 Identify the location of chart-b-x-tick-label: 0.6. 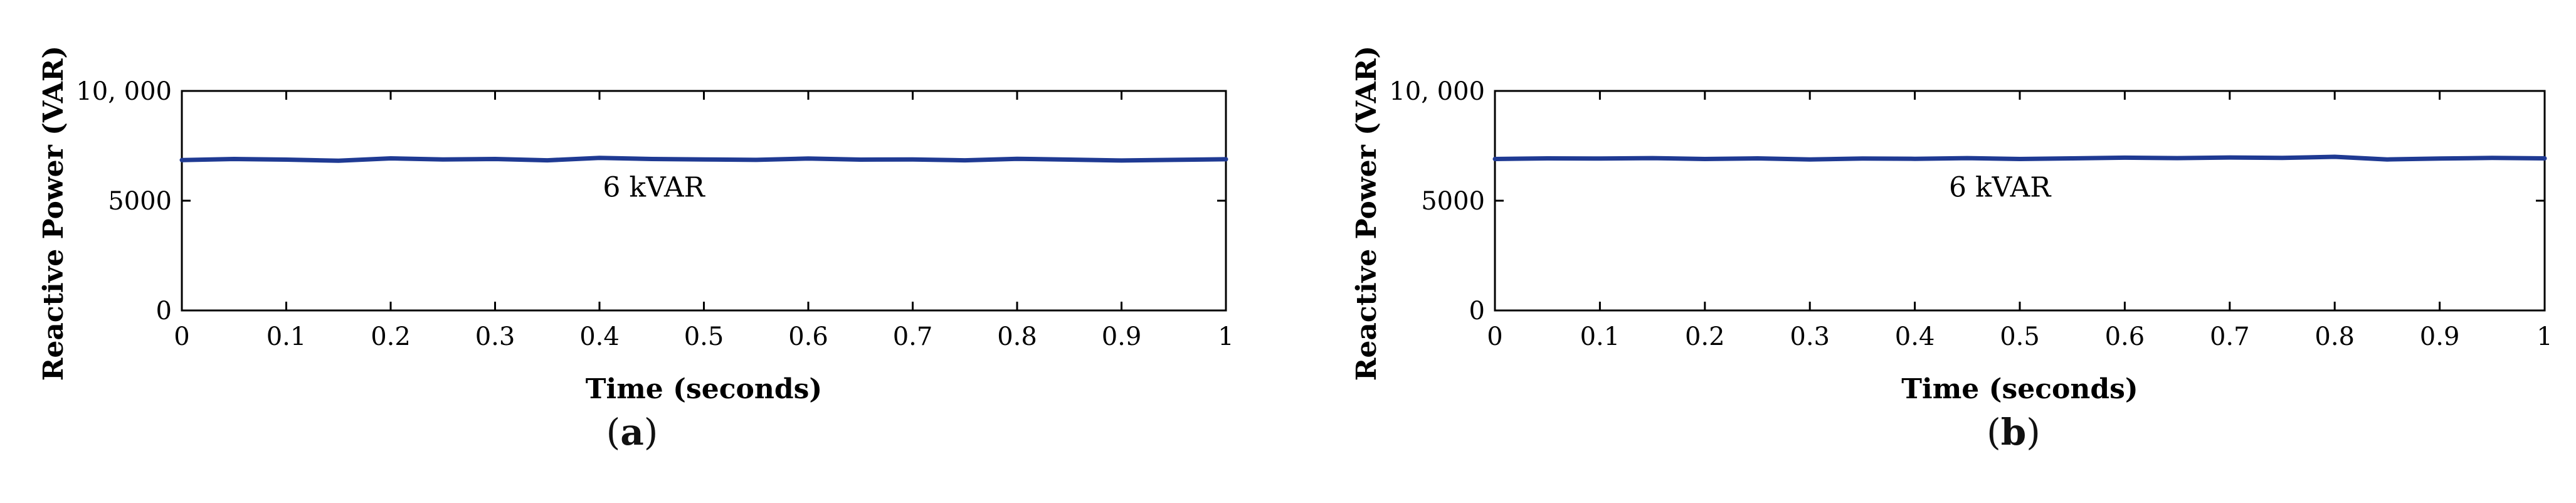
(2125, 336).